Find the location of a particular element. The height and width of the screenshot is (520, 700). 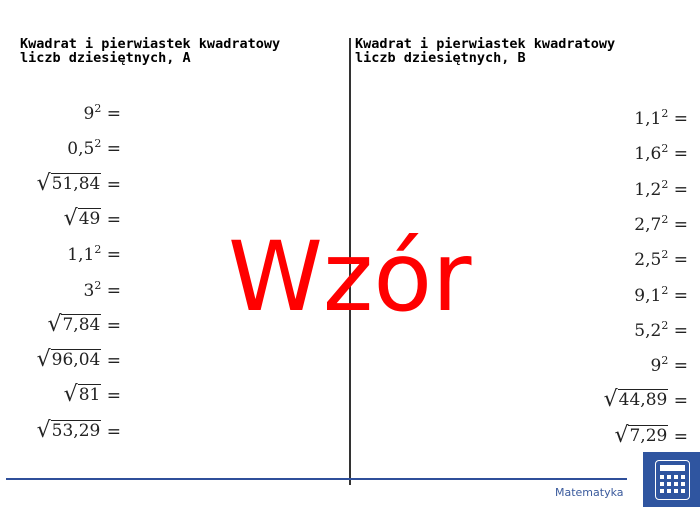

sqrt-expression: √ 44,89 is located at coordinates (636, 400).